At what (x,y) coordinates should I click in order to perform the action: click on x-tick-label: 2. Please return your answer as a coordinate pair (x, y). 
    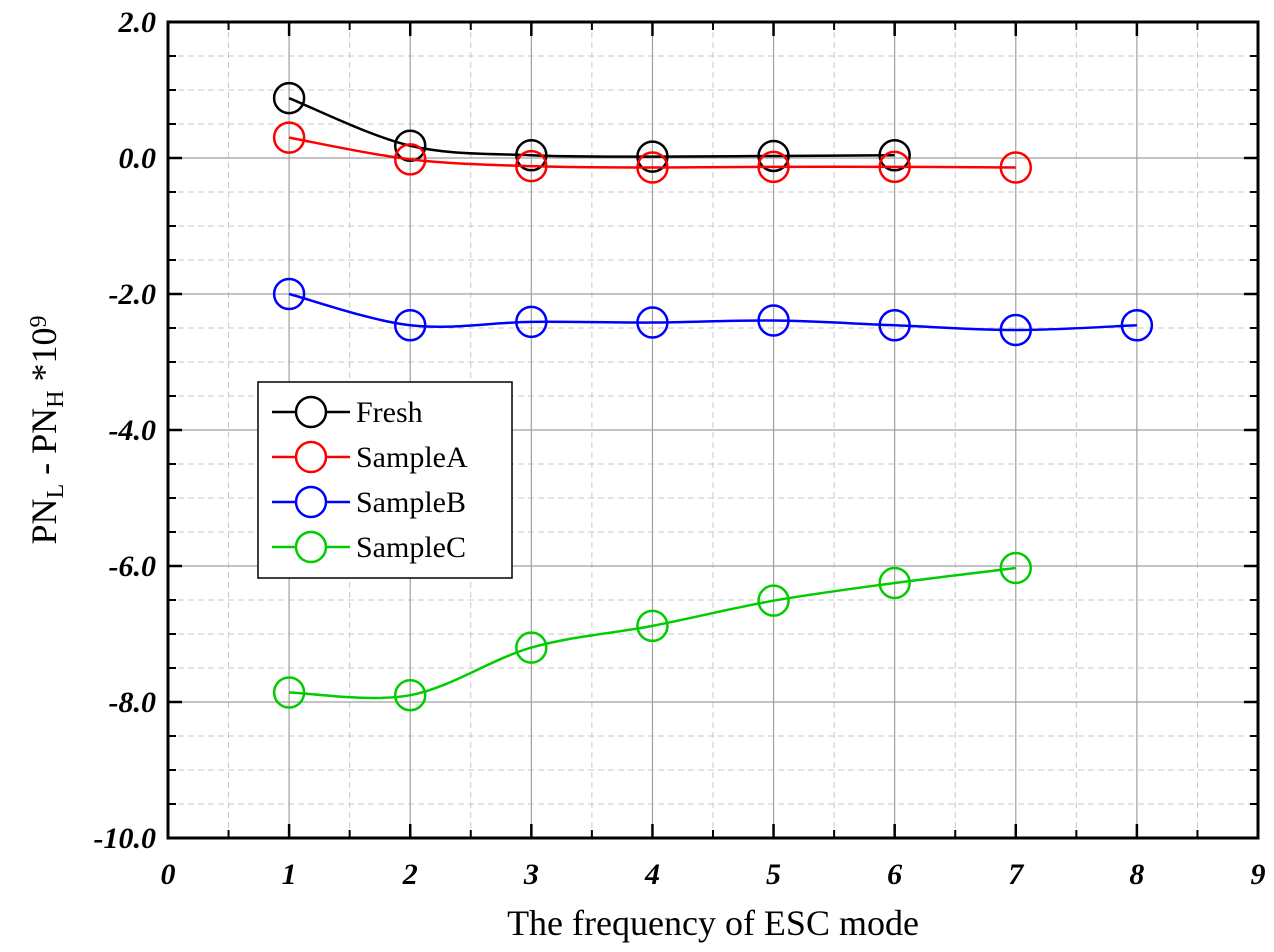
    Looking at the image, I should click on (410, 874).